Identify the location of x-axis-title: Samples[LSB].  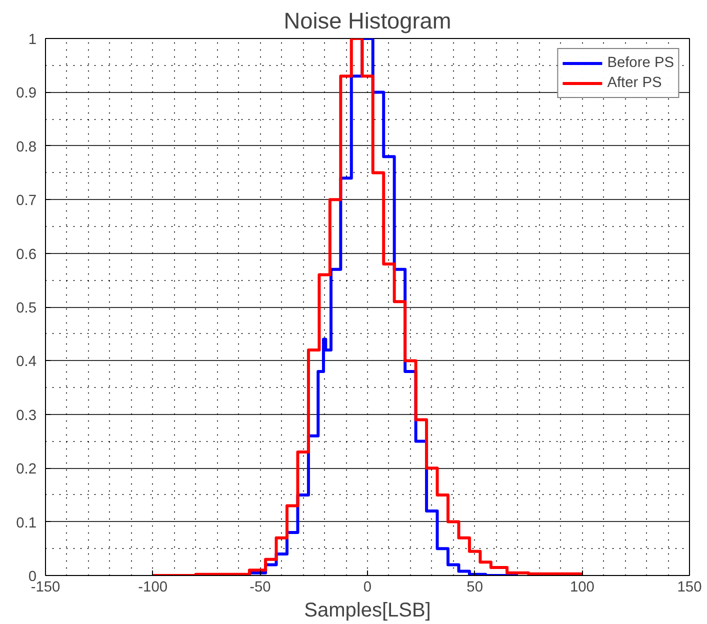
(367, 611).